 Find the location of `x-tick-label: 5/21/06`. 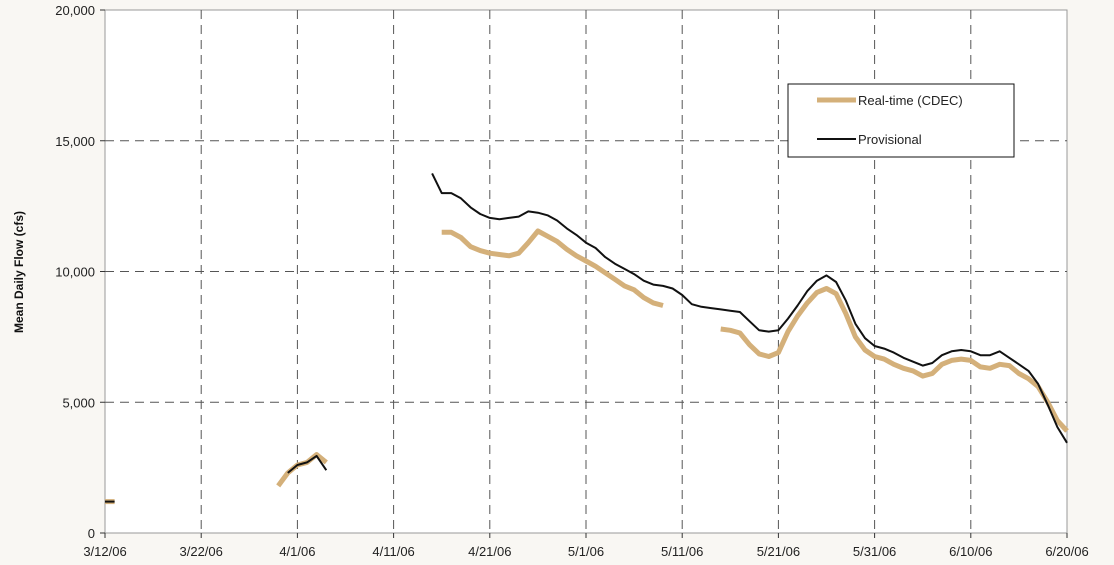

x-tick-label: 5/21/06 is located at coordinates (778, 551).